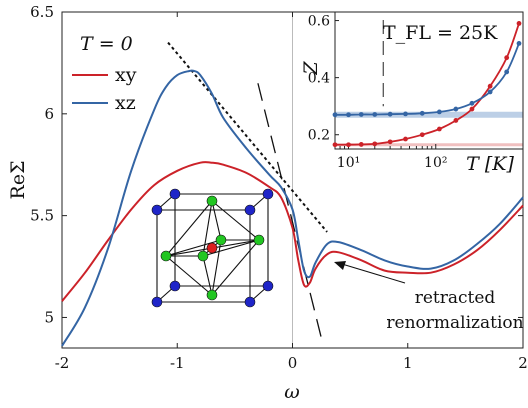  What do you see at coordinates (62, 363) in the screenshot?
I see `x-tick-label: -2` at bounding box center [62, 363].